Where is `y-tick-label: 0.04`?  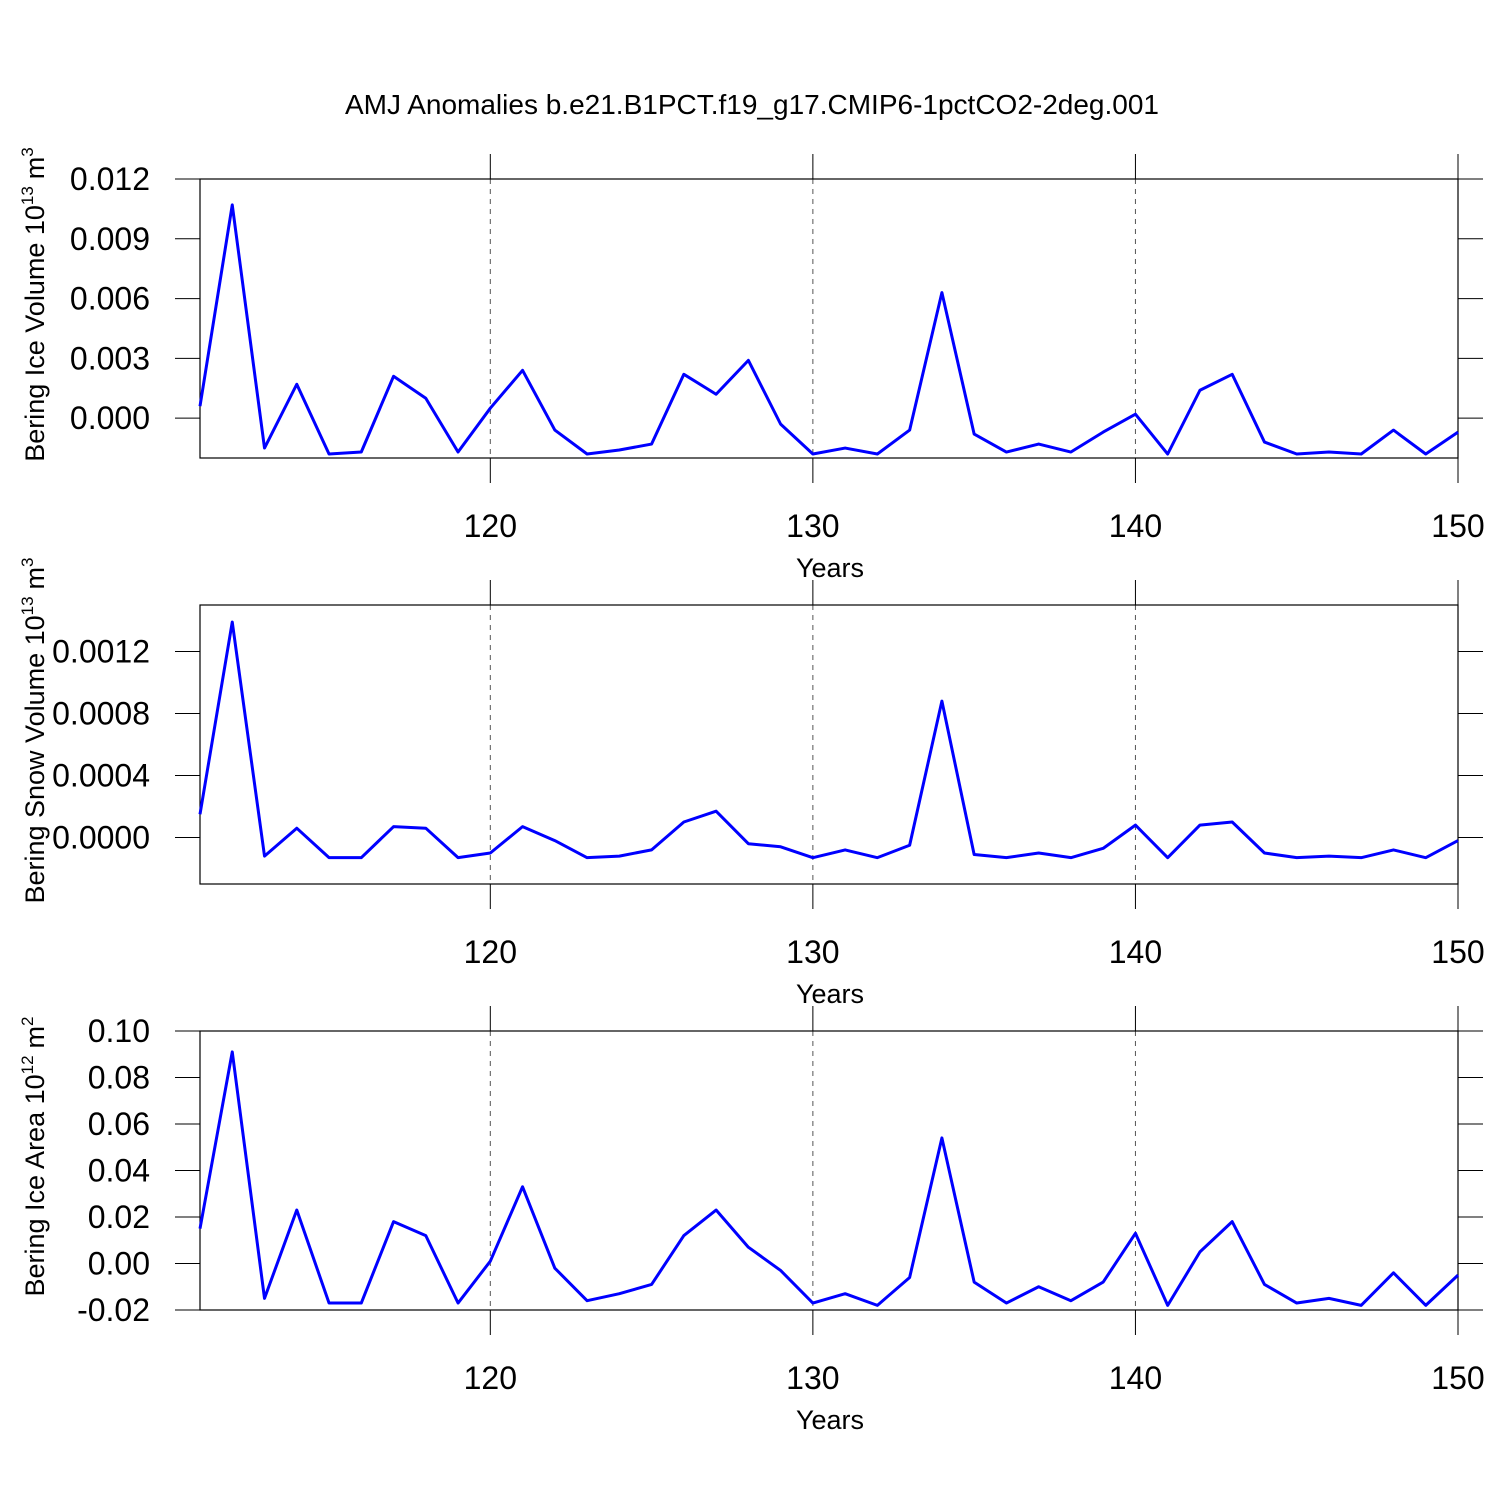
y-tick-label: 0.04 is located at coordinates (119, 1171).